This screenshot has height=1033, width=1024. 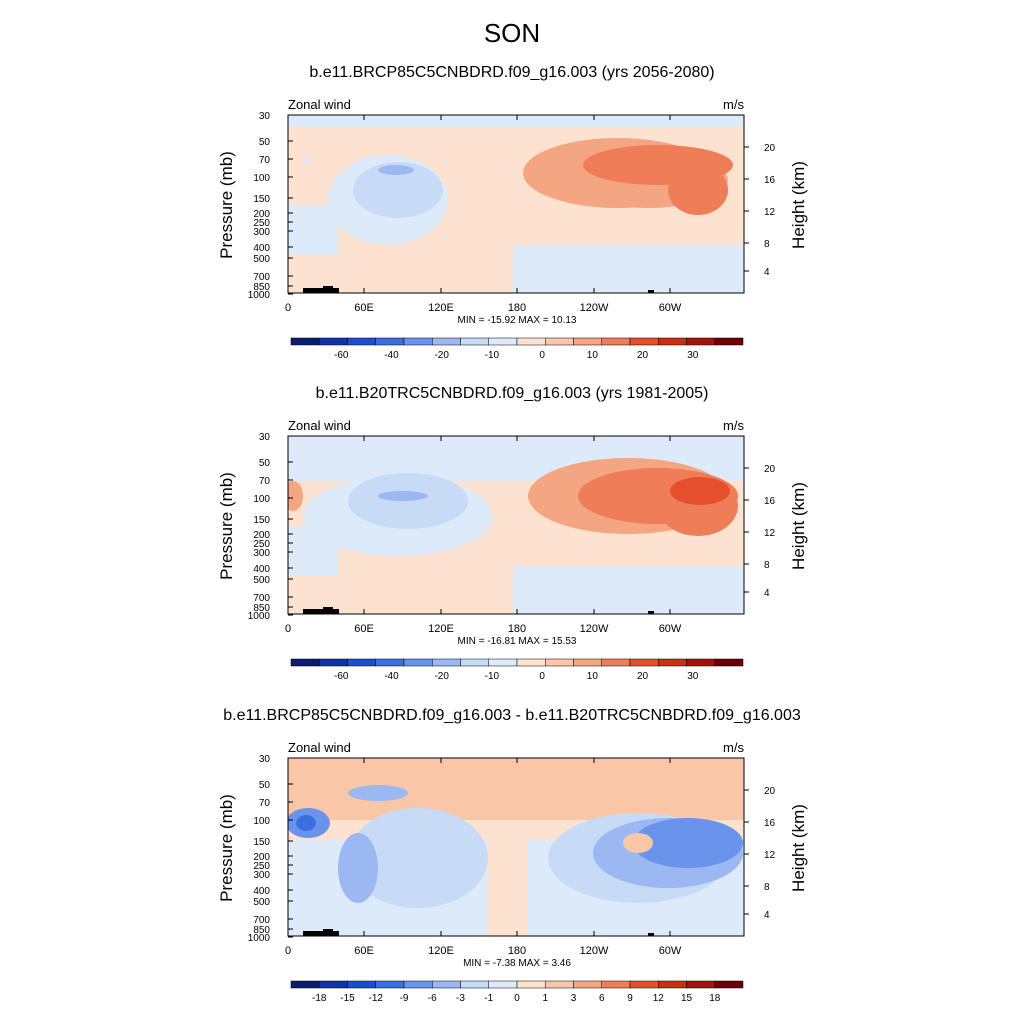 I want to click on field-band-lower-west, so click(x=313, y=230).